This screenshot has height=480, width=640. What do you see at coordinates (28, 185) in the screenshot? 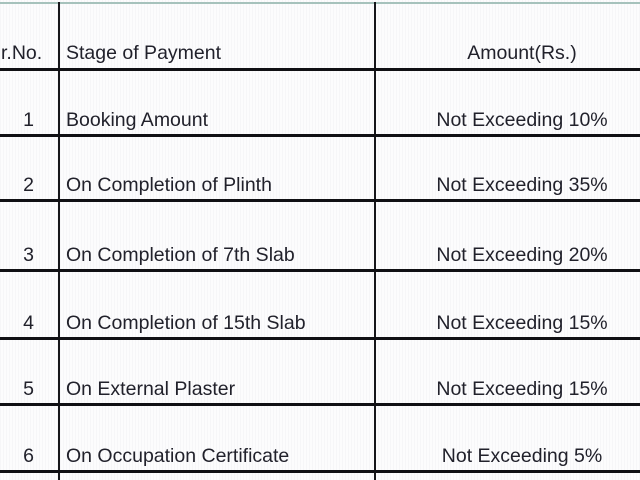
I see `cell-srno: 2` at bounding box center [28, 185].